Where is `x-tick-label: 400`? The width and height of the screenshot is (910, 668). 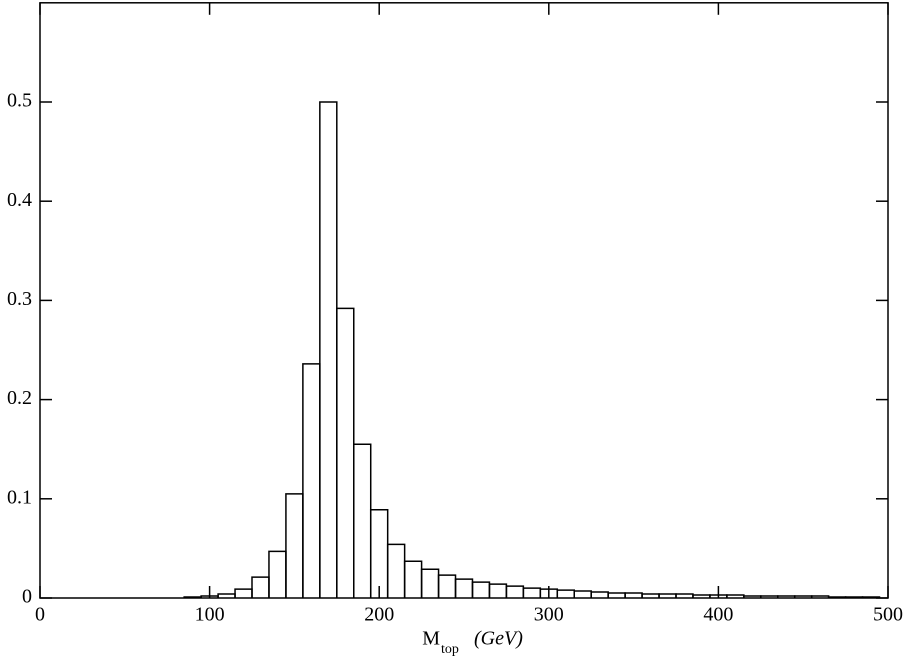 x-tick-label: 400 is located at coordinates (718, 615).